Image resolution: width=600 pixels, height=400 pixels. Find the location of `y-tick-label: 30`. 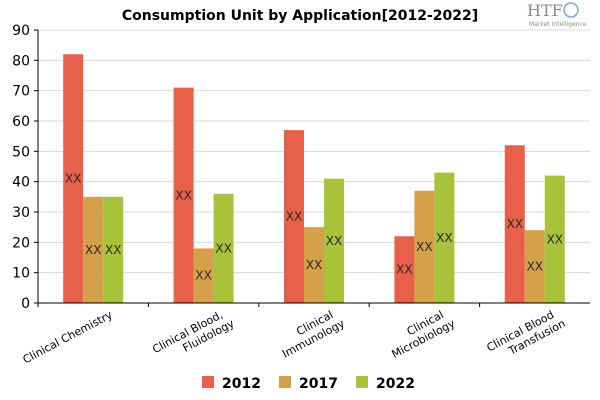

y-tick-label: 30 is located at coordinates (21, 213).